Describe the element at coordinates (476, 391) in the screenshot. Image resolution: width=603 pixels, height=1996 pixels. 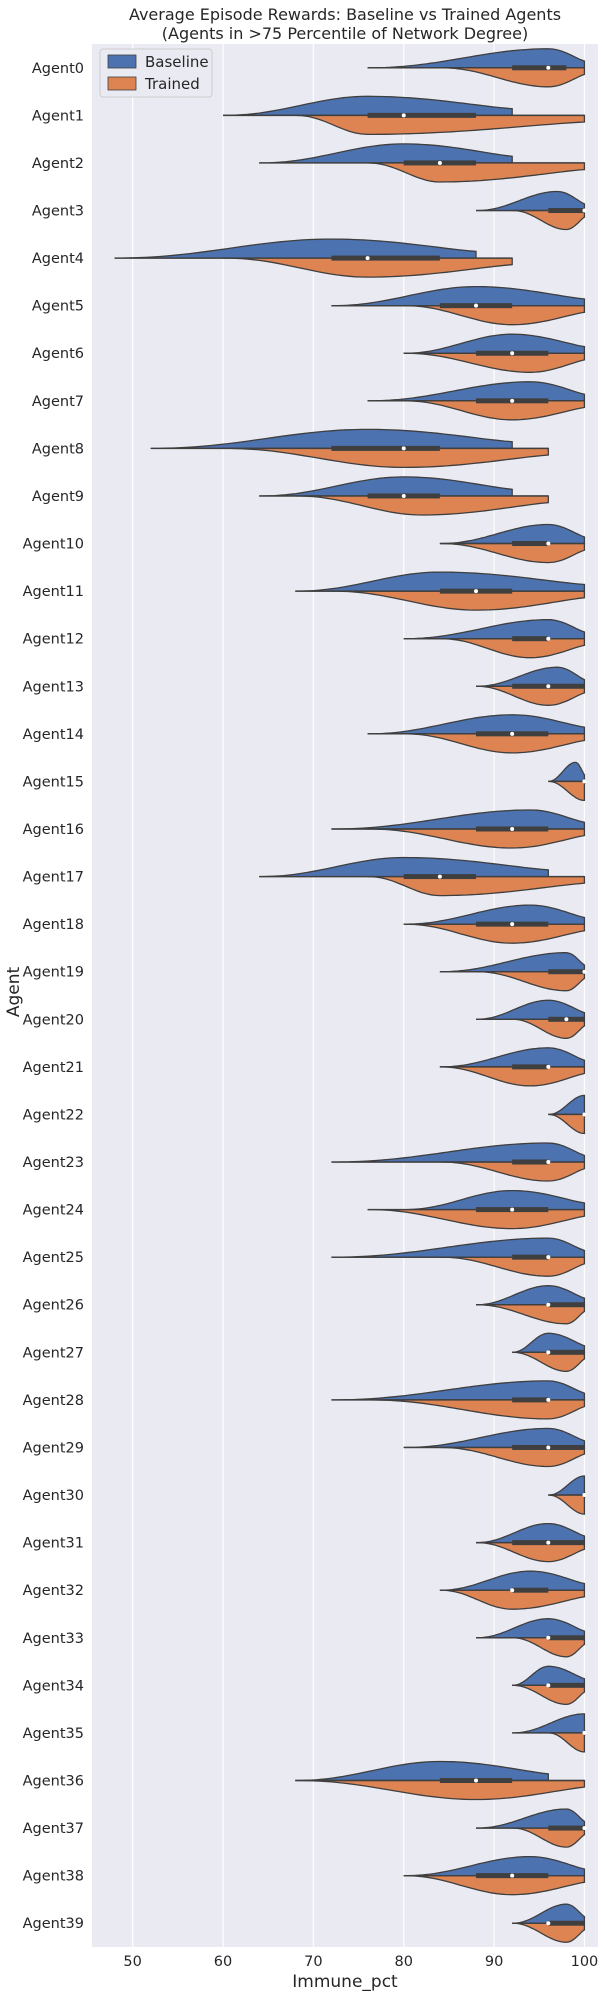
I see `violin-baseline-Agent7` at that location.